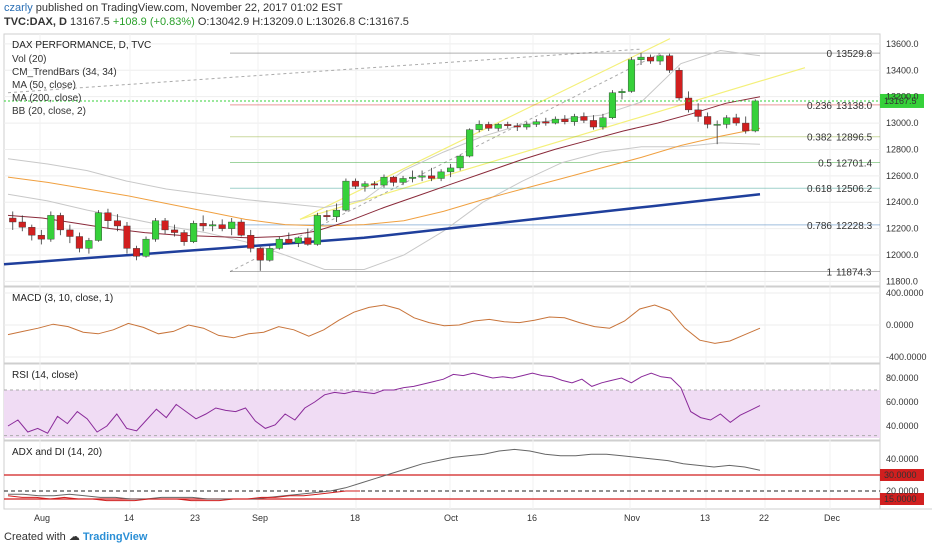  I want to click on macd-title: MACD (3, 10, close, 1), so click(62, 298).